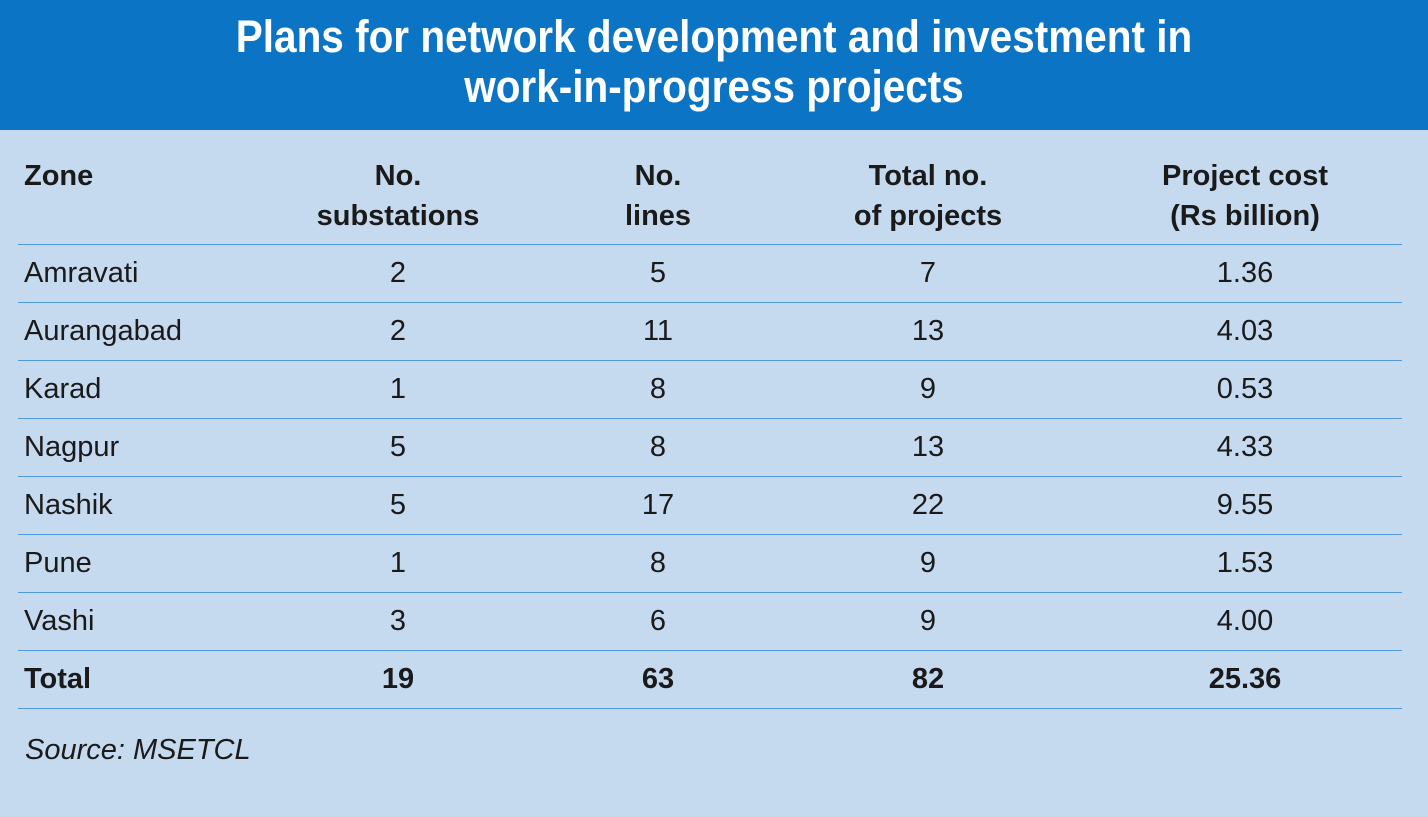 The image size is (1428, 817). What do you see at coordinates (398, 198) in the screenshot?
I see `column-header-substations: No. substations` at bounding box center [398, 198].